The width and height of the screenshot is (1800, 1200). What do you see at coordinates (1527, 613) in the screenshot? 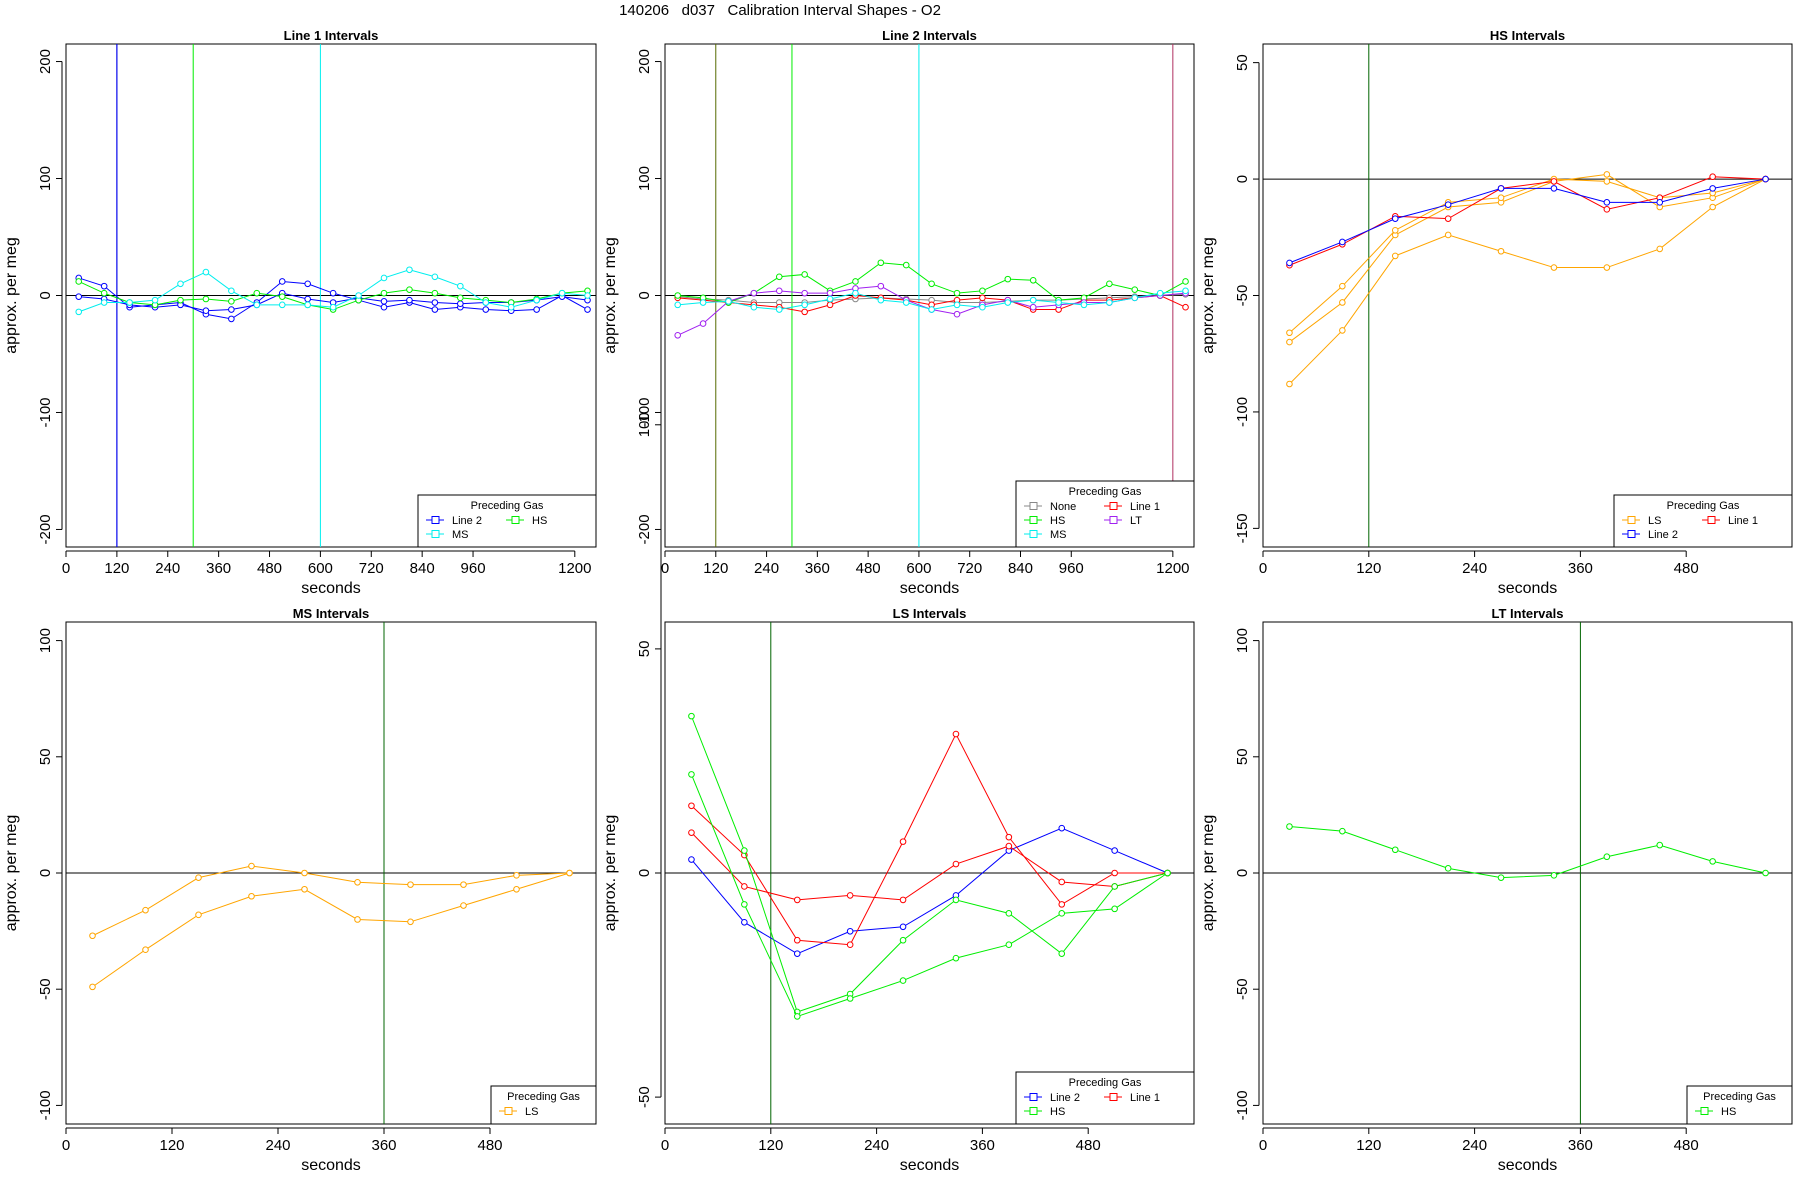
I see `panel-title: LT Intervals` at bounding box center [1527, 613].